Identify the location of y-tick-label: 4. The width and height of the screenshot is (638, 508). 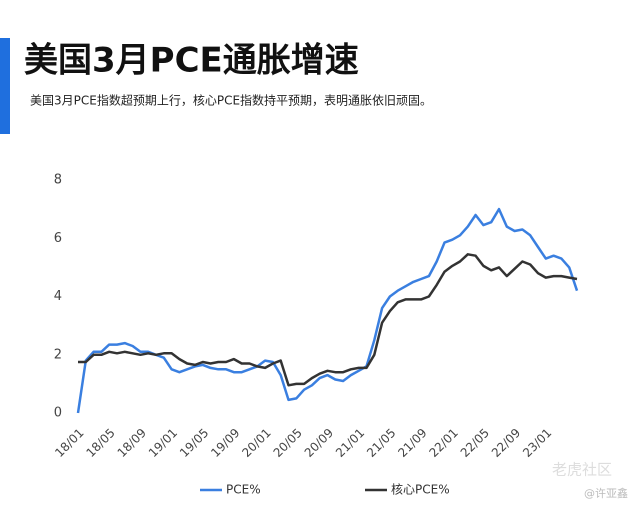
(58, 296).